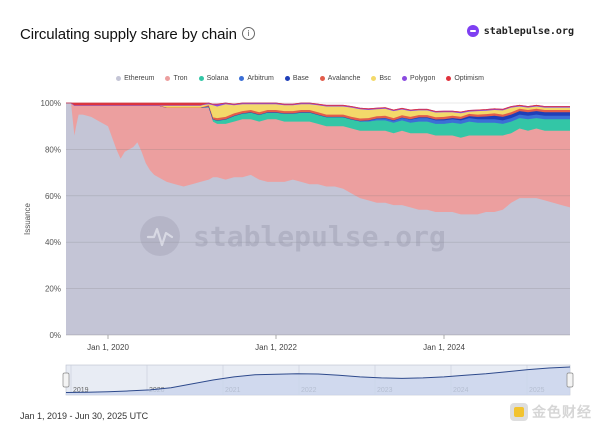  Describe the element at coordinates (423, 78) in the screenshot. I see `legend-label: Polygon` at that location.